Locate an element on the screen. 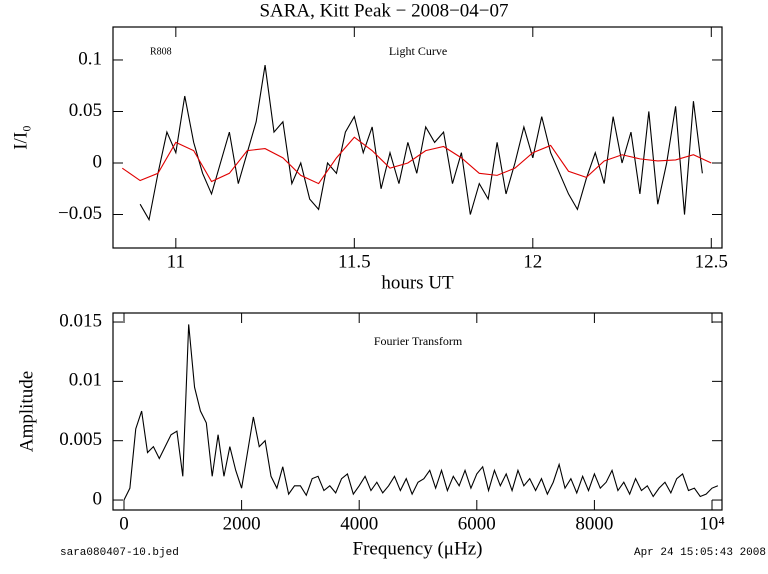 The image size is (768, 574). footer-left: sara080407-10.bjed is located at coordinates (119, 553).